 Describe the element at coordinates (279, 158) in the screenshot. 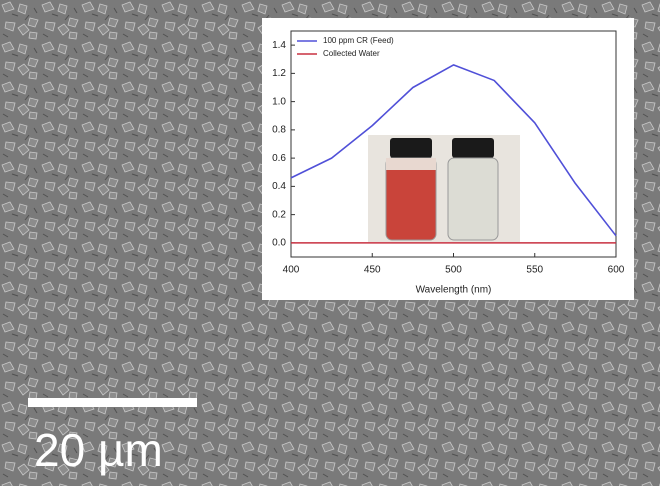

I see `y-tick-label: 0.6` at that location.